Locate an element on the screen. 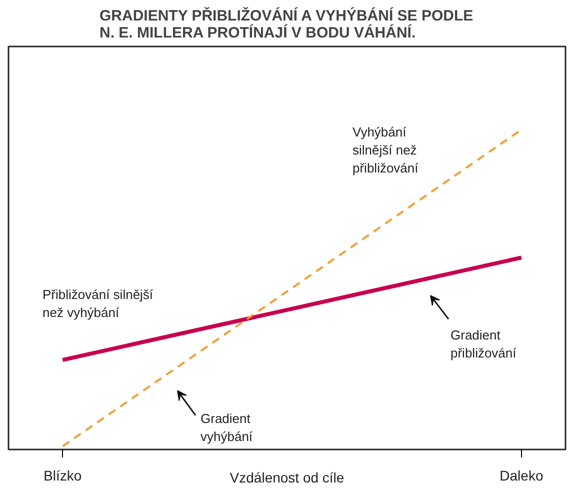  annotation: Gradient vyhýbání is located at coordinates (226, 427).